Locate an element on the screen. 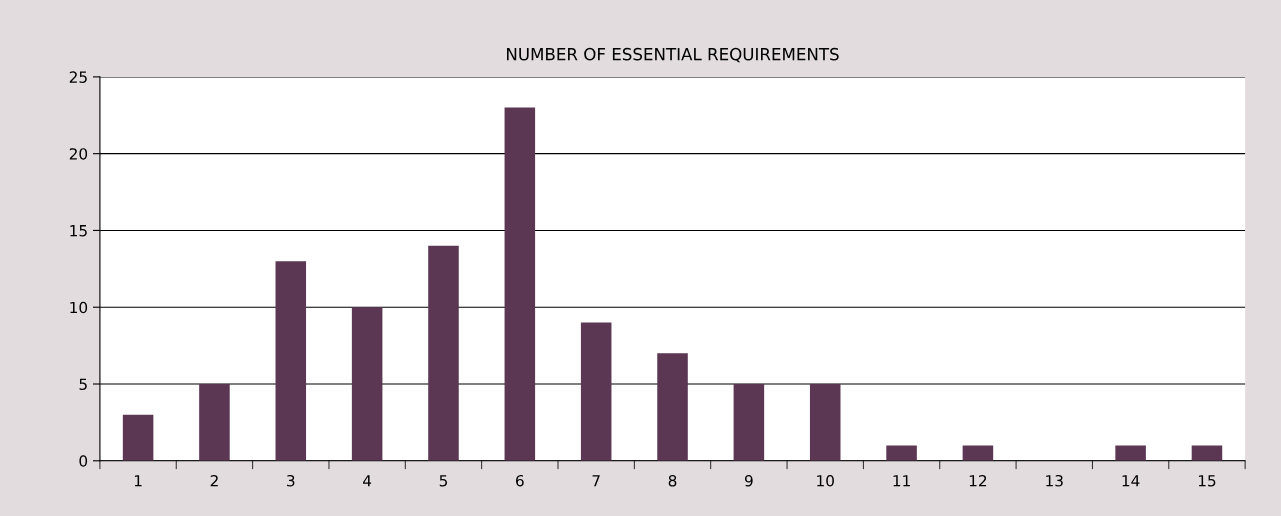  x-tick-label: 8 is located at coordinates (672, 480).